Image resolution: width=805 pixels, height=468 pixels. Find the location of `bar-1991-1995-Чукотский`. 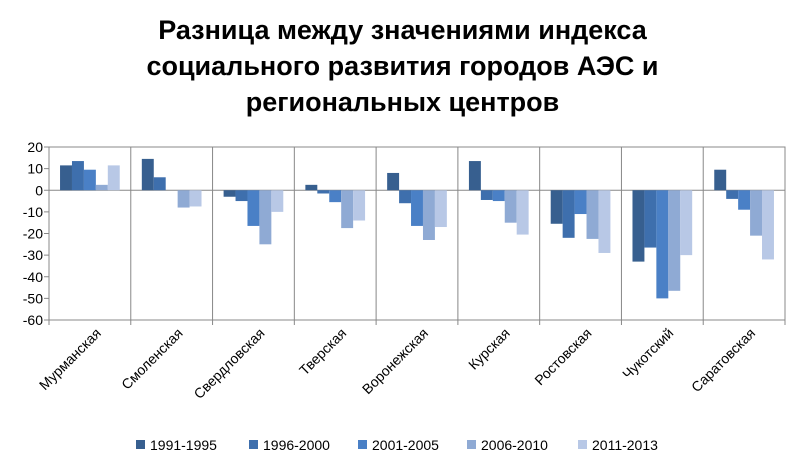

bar-1991-1995-Чукотский is located at coordinates (638, 226).